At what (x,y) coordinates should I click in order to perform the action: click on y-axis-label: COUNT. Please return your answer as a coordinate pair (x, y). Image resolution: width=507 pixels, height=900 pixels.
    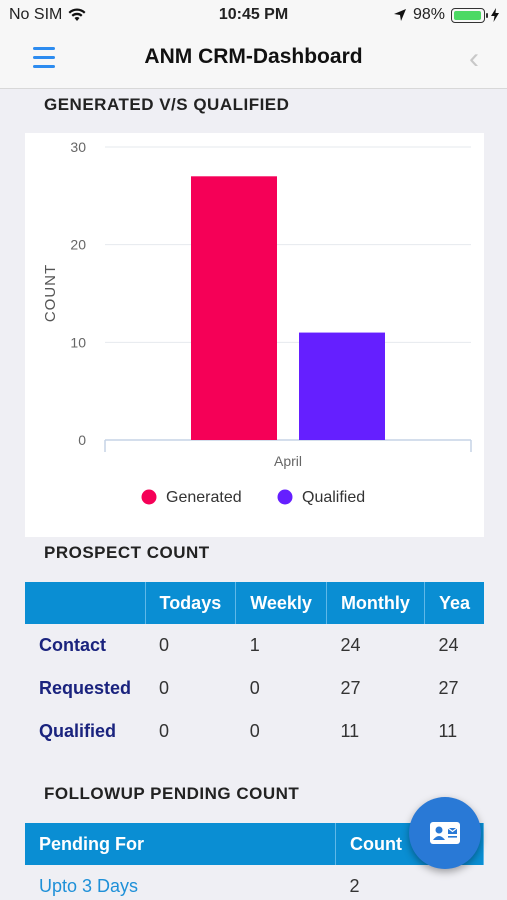
    Looking at the image, I should click on (50, 293).